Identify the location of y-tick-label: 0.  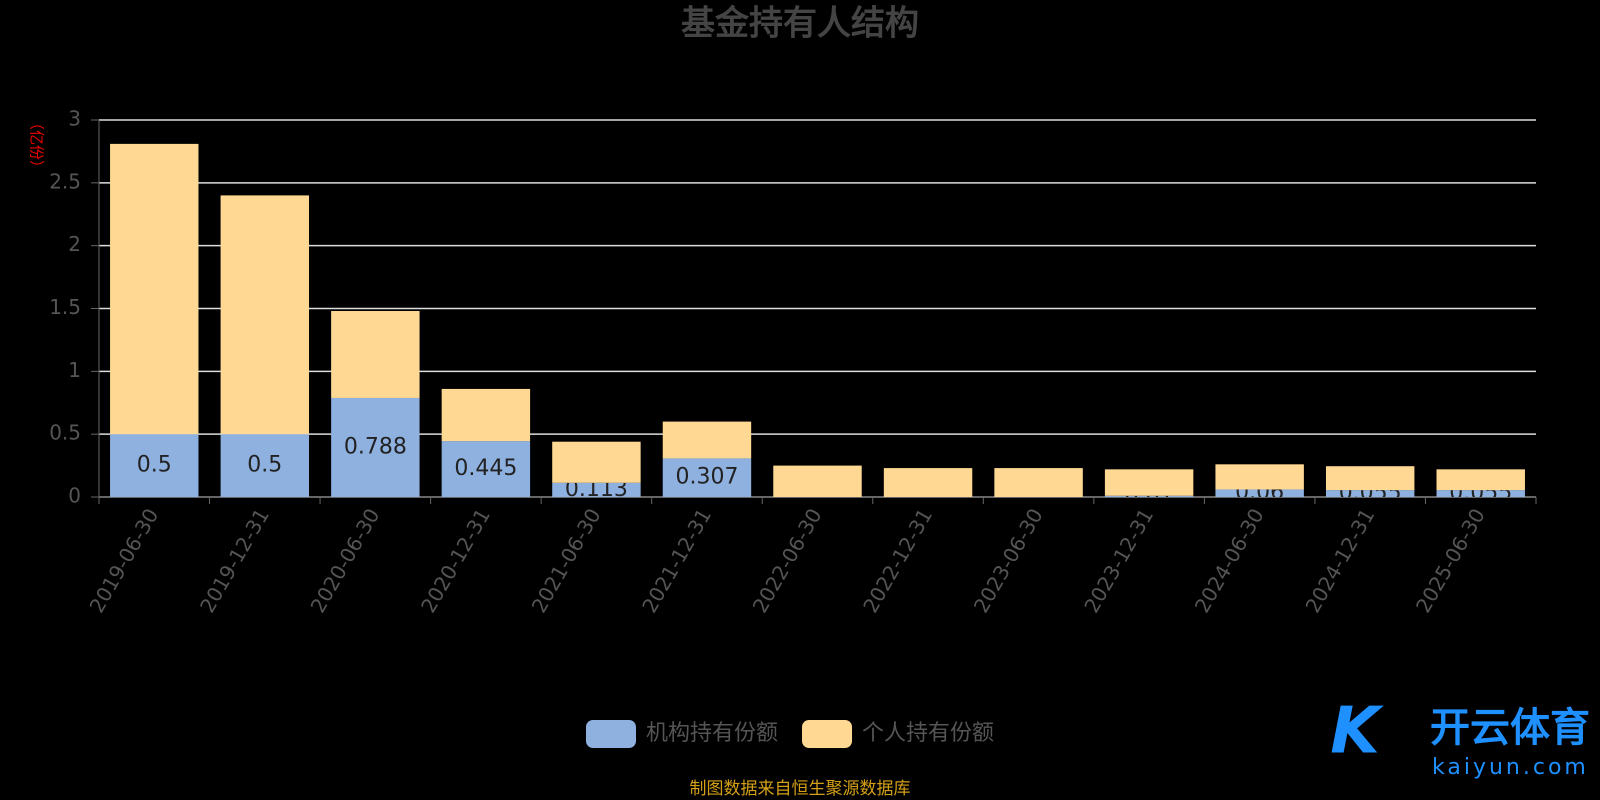
(74, 496).